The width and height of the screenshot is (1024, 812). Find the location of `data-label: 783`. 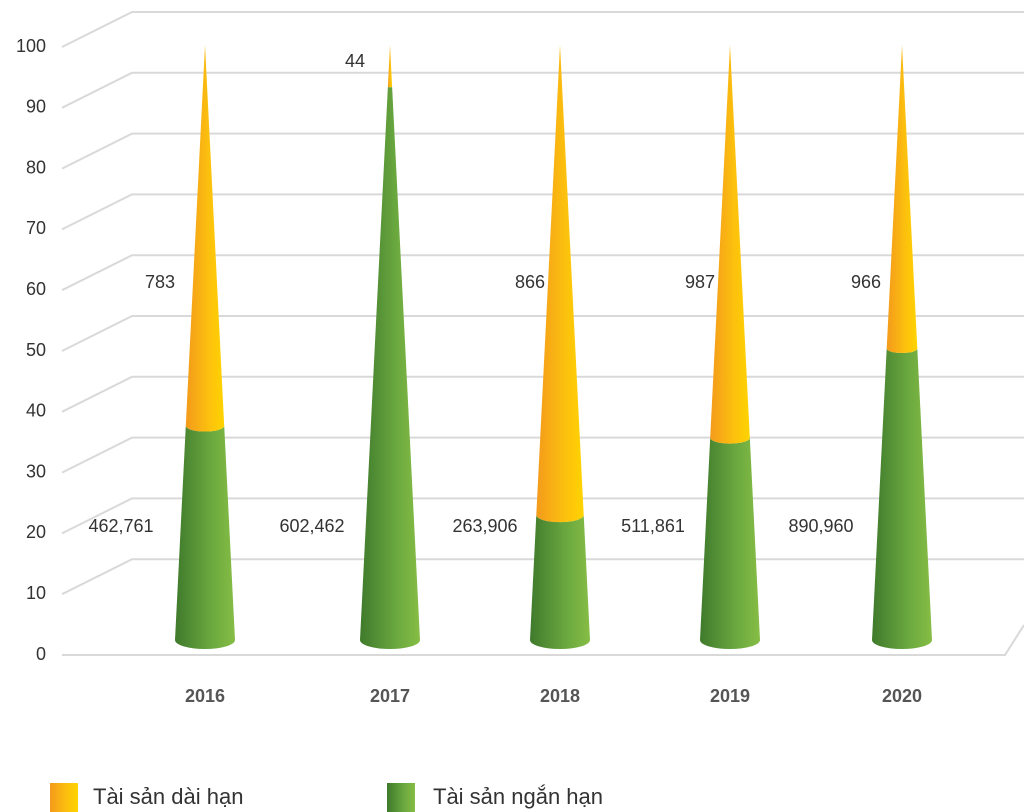

data-label: 783 is located at coordinates (160, 282).